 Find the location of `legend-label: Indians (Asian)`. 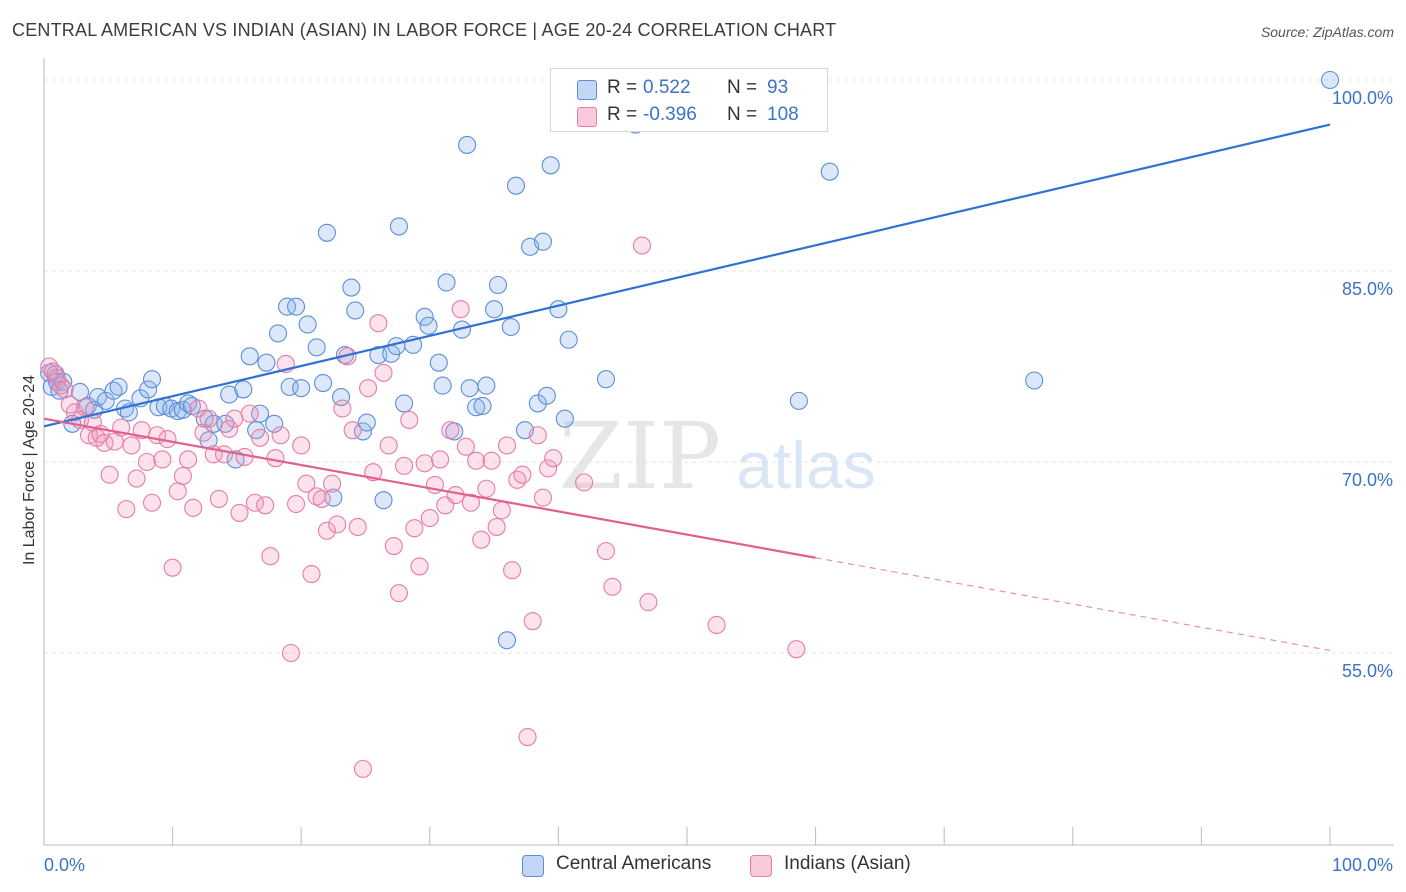

legend-label: Indians (Asian) is located at coordinates (847, 863).